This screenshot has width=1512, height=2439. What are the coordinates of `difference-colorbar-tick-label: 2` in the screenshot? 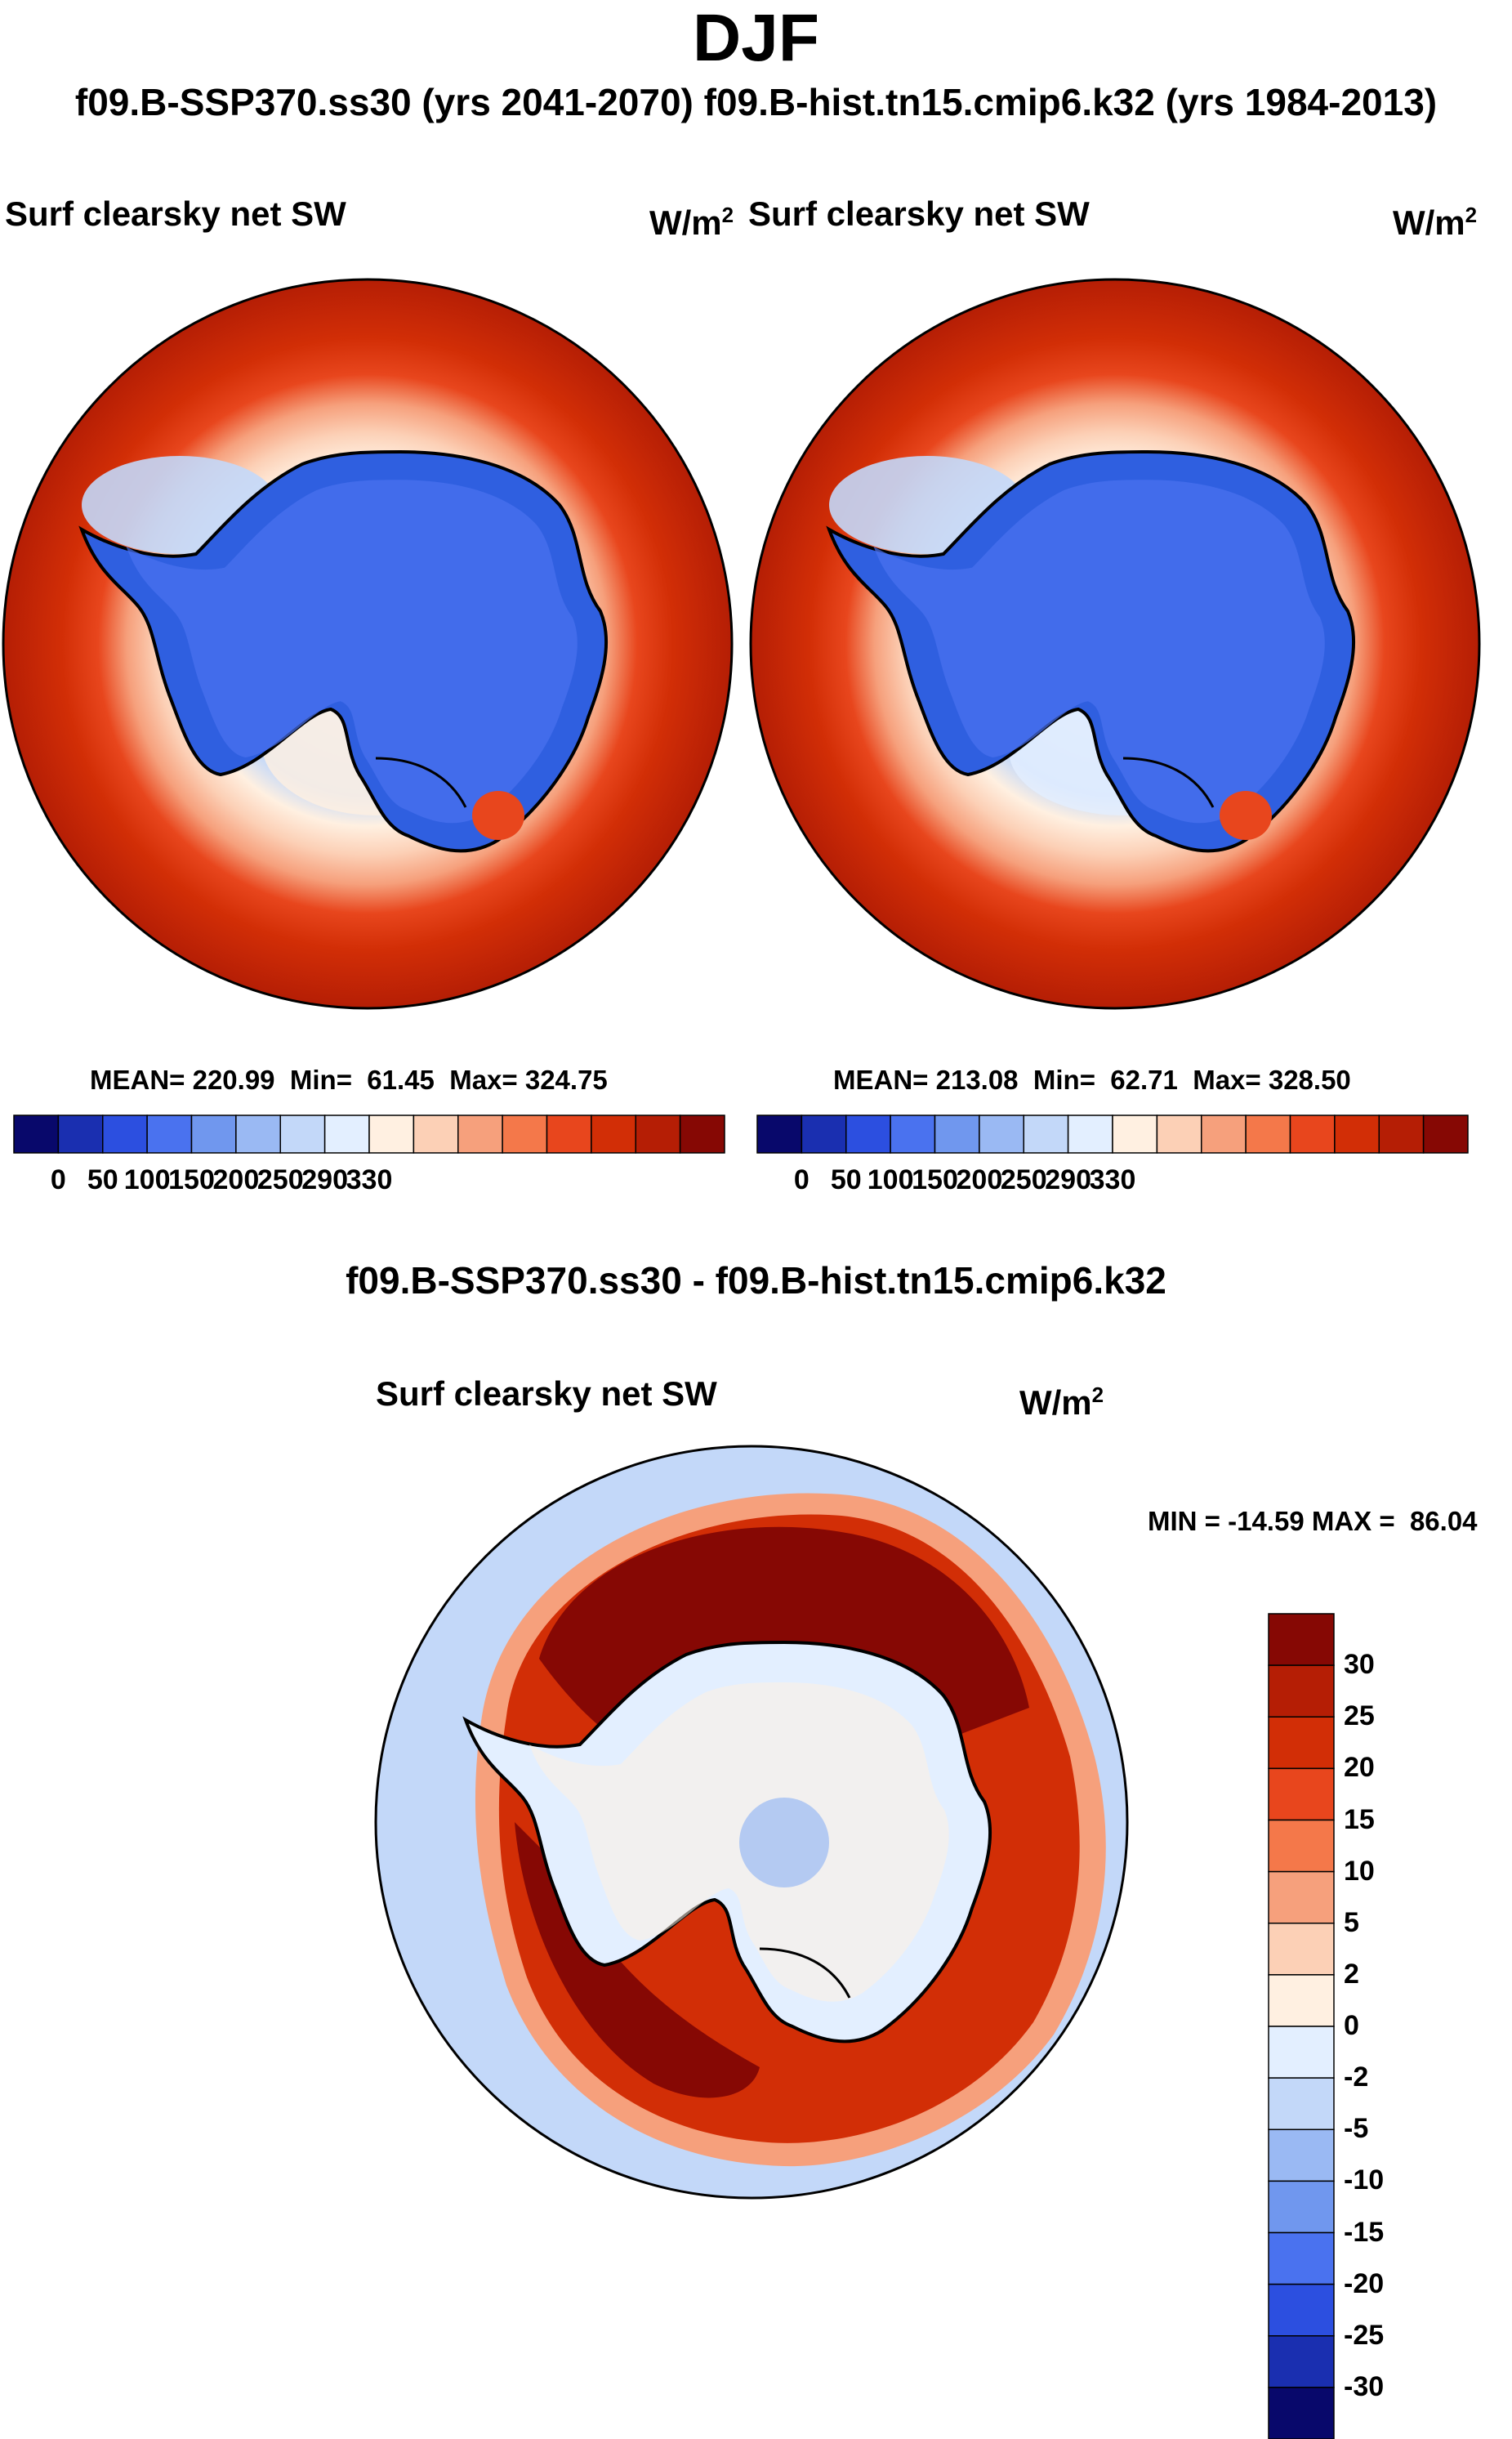 It's located at (1351, 1974).